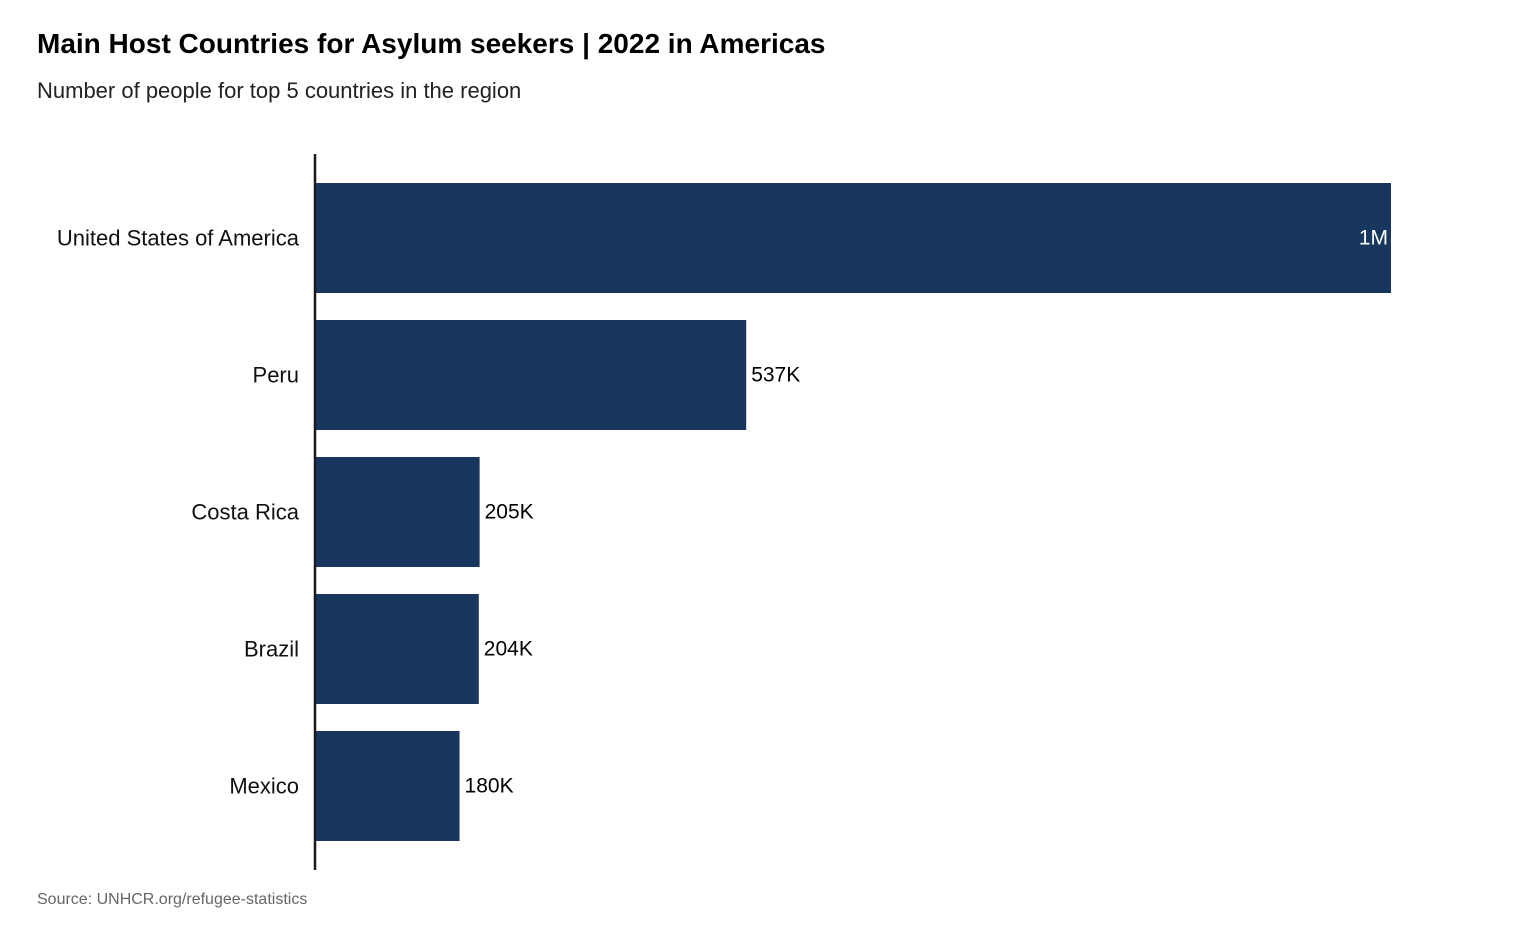  I want to click on data-label: 204K, so click(508, 649).